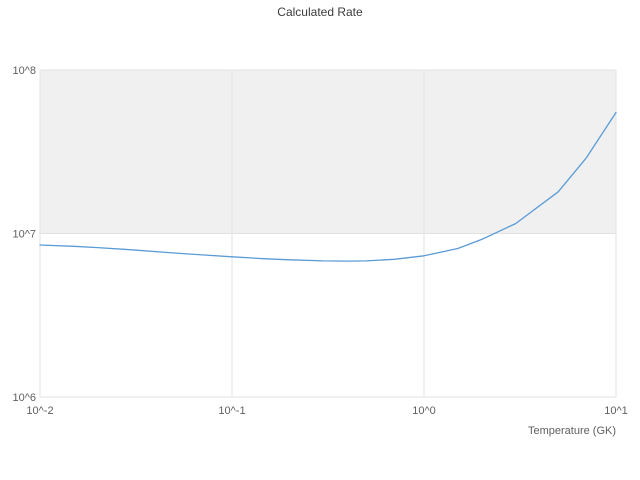  Describe the element at coordinates (231, 411) in the screenshot. I see `x-tick-label: 10^-1` at that location.